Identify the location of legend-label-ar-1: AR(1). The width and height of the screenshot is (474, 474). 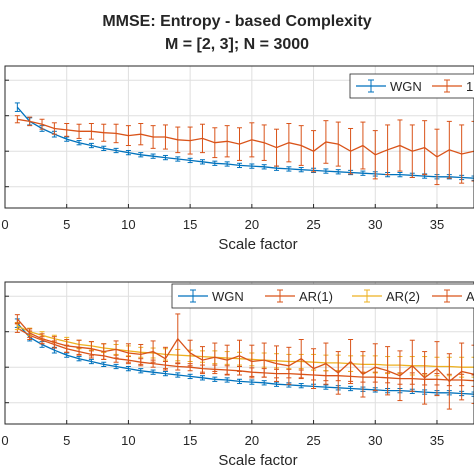
(316, 296).